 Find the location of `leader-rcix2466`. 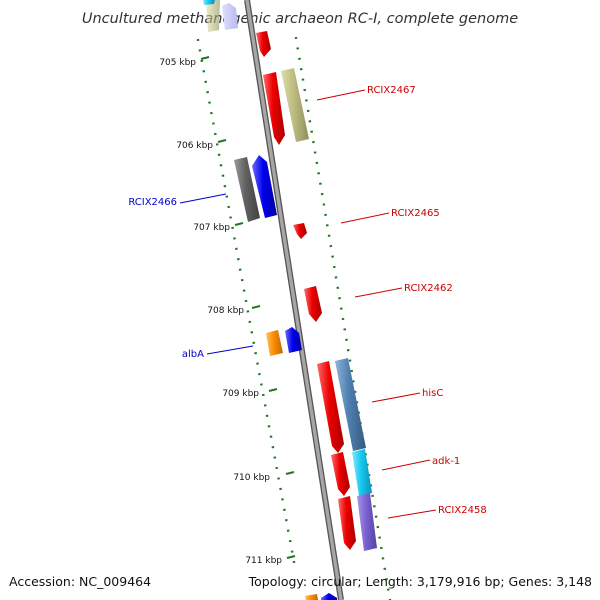

leader-rcix2466 is located at coordinates (203, 198).